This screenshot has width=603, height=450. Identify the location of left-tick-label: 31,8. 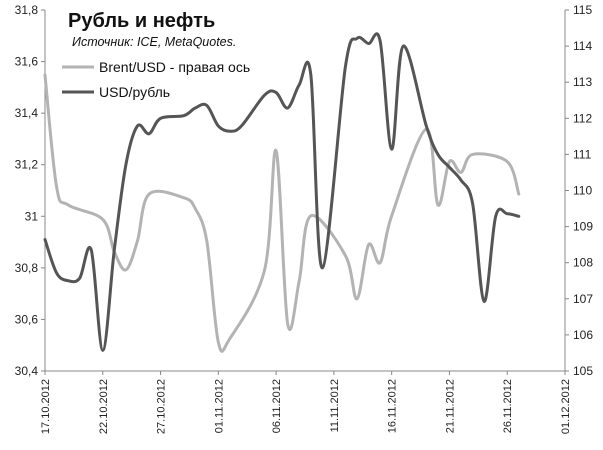
(27, 10).